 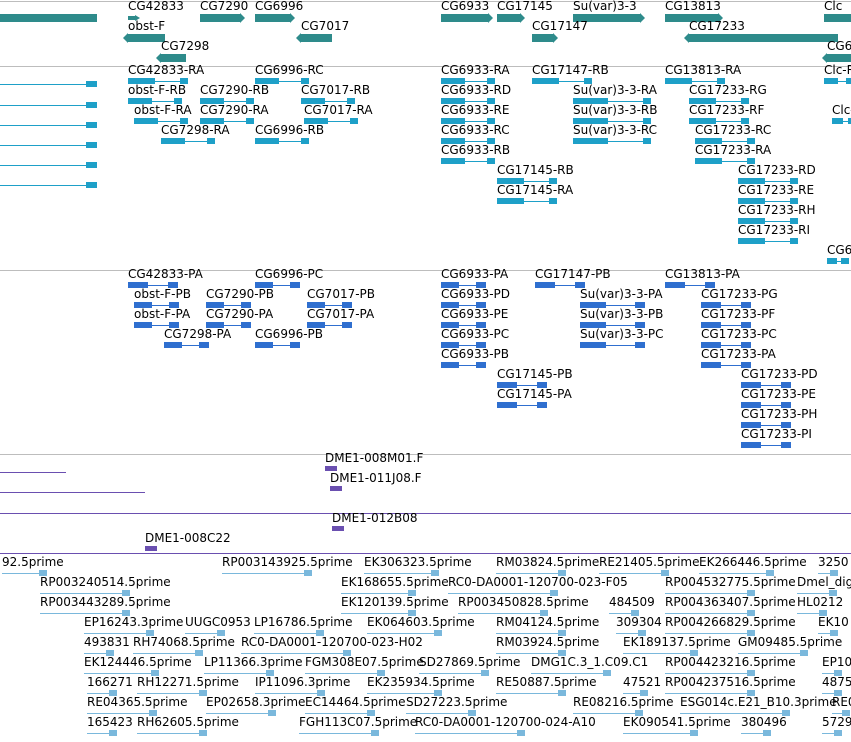 I want to click on est-label: ESG014c.E21_B10.3prime, so click(x=758, y=702).